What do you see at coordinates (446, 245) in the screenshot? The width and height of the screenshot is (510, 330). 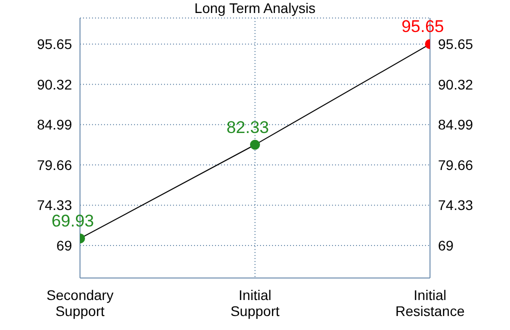 I see `y2-tick-label: 69` at bounding box center [446, 245].